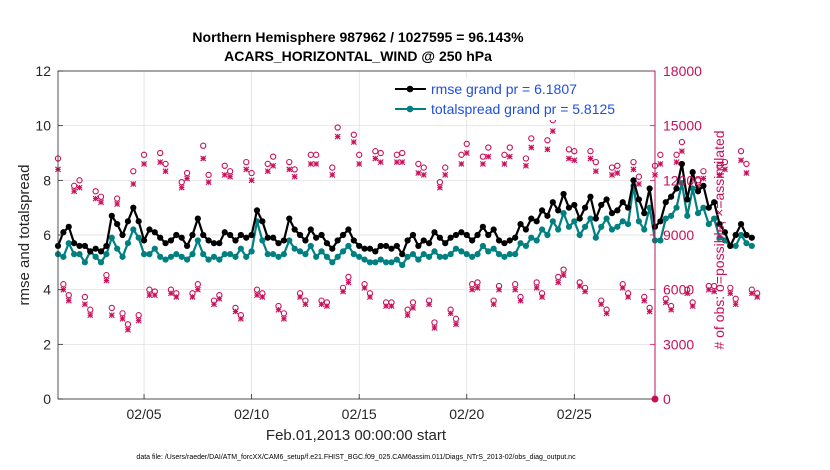 Image resolution: width=830 pixels, height=470 pixels. What do you see at coordinates (574, 414) in the screenshot?
I see `x-tick-label: 02/25` at bounding box center [574, 414].